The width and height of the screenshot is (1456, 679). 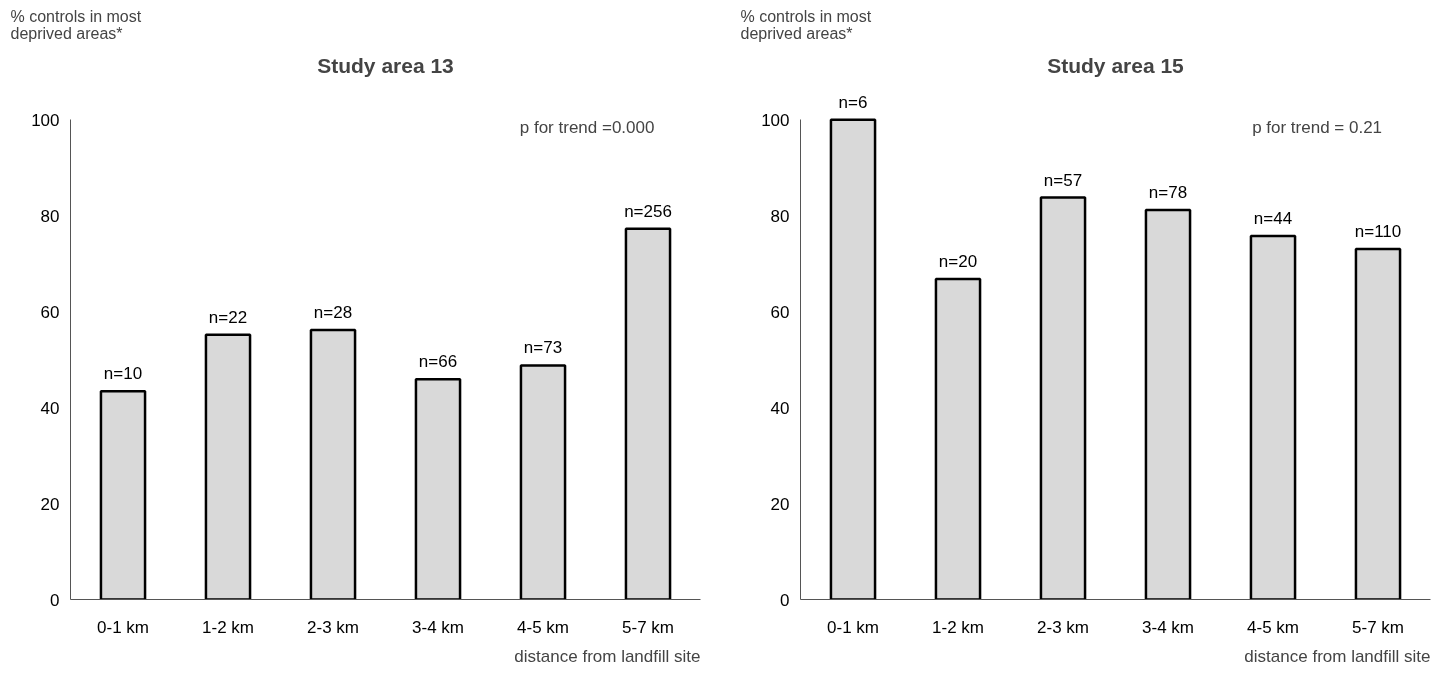 I want to click on annotation: n=28, so click(x=333, y=312).